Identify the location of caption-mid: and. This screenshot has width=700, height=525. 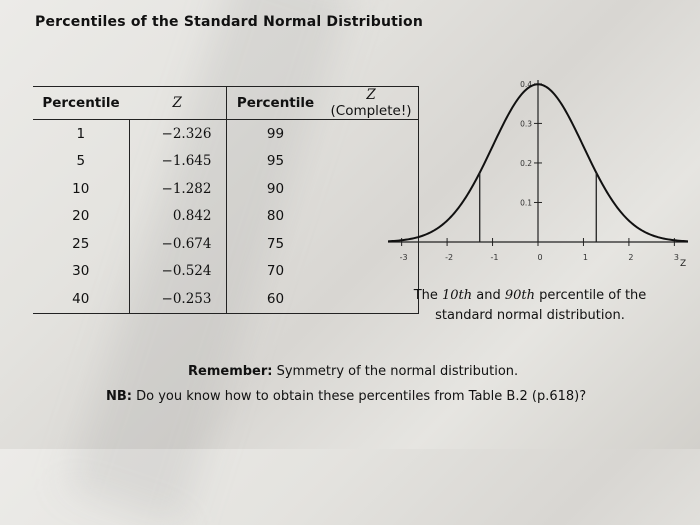
(488, 295).